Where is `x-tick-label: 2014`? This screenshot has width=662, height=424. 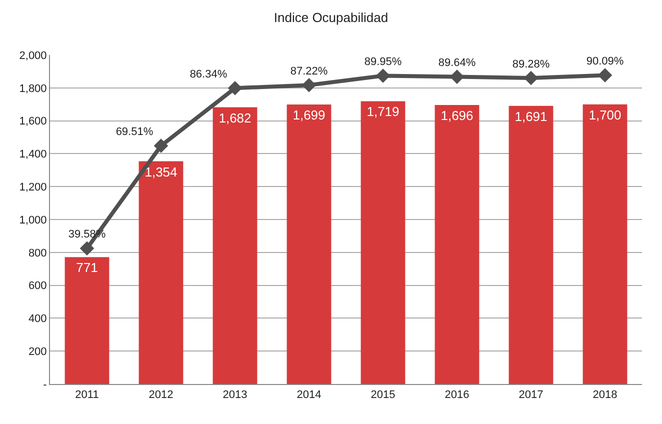 x-tick-label: 2014 is located at coordinates (309, 395).